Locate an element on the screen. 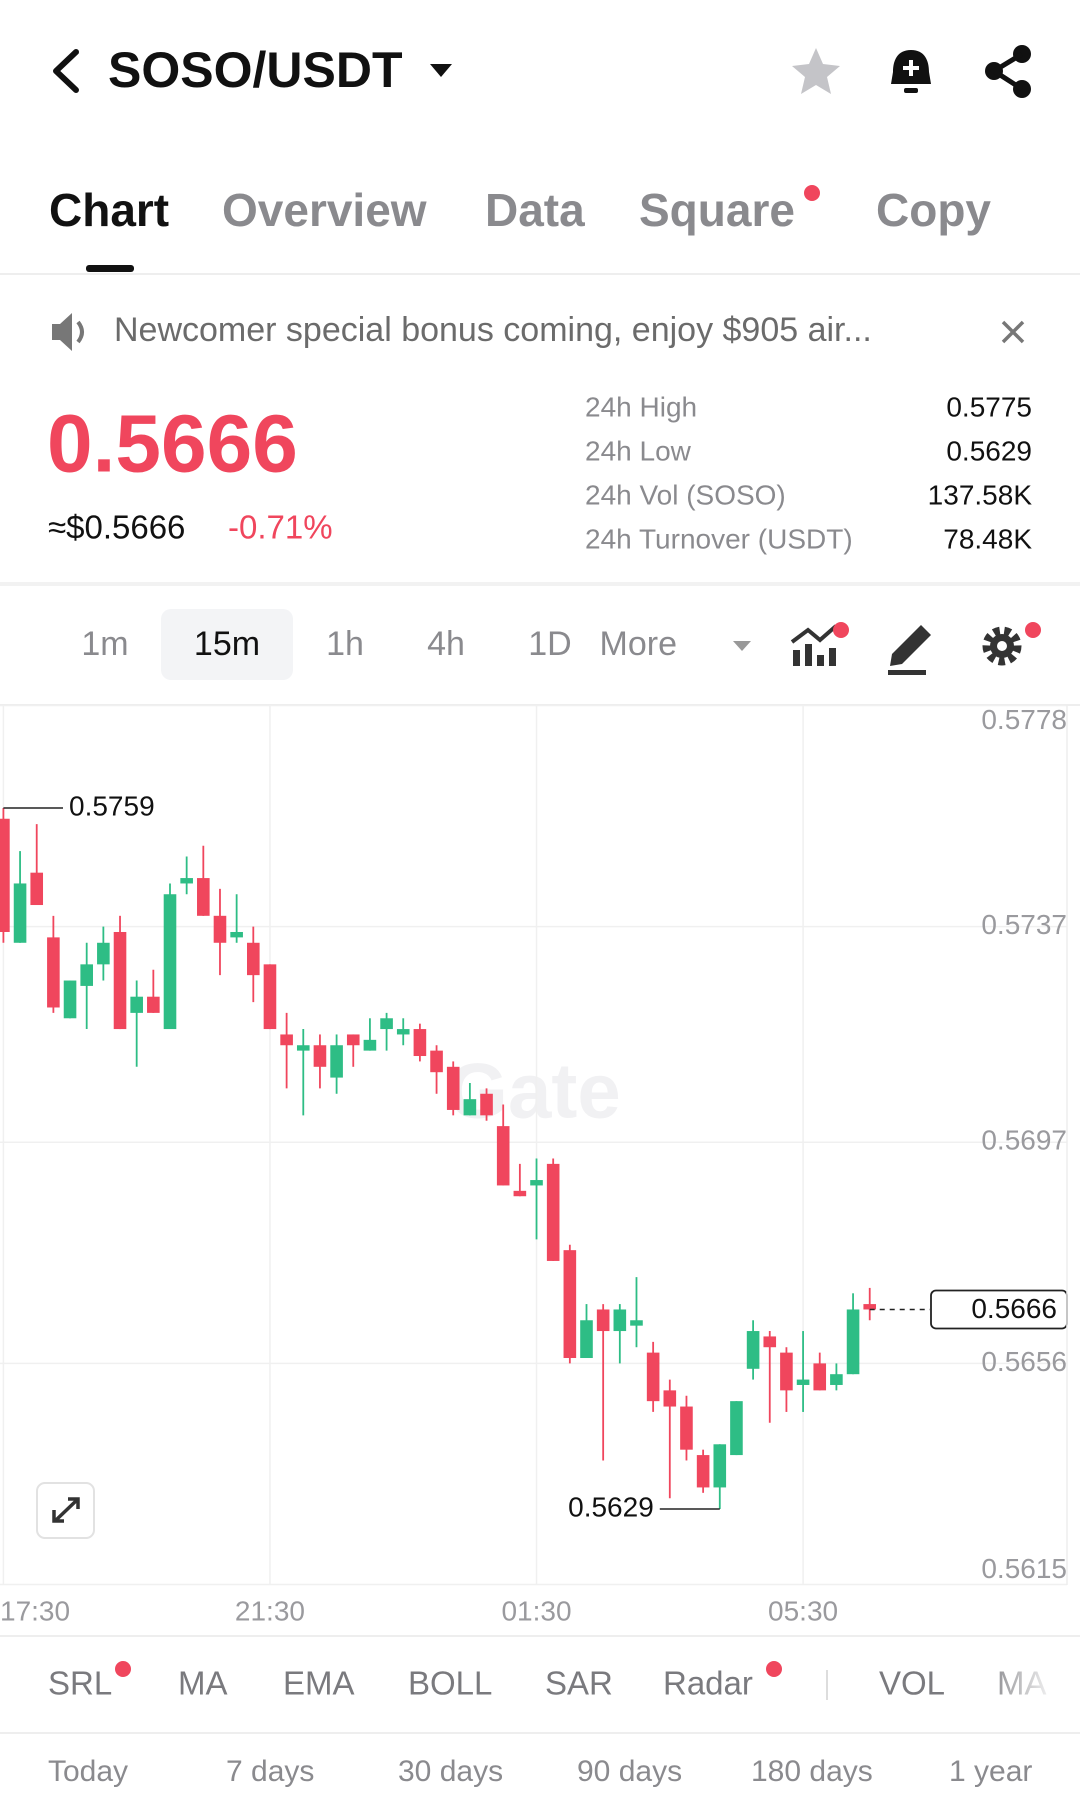  usd-price: ≈$0.5666 is located at coordinates (116, 527).